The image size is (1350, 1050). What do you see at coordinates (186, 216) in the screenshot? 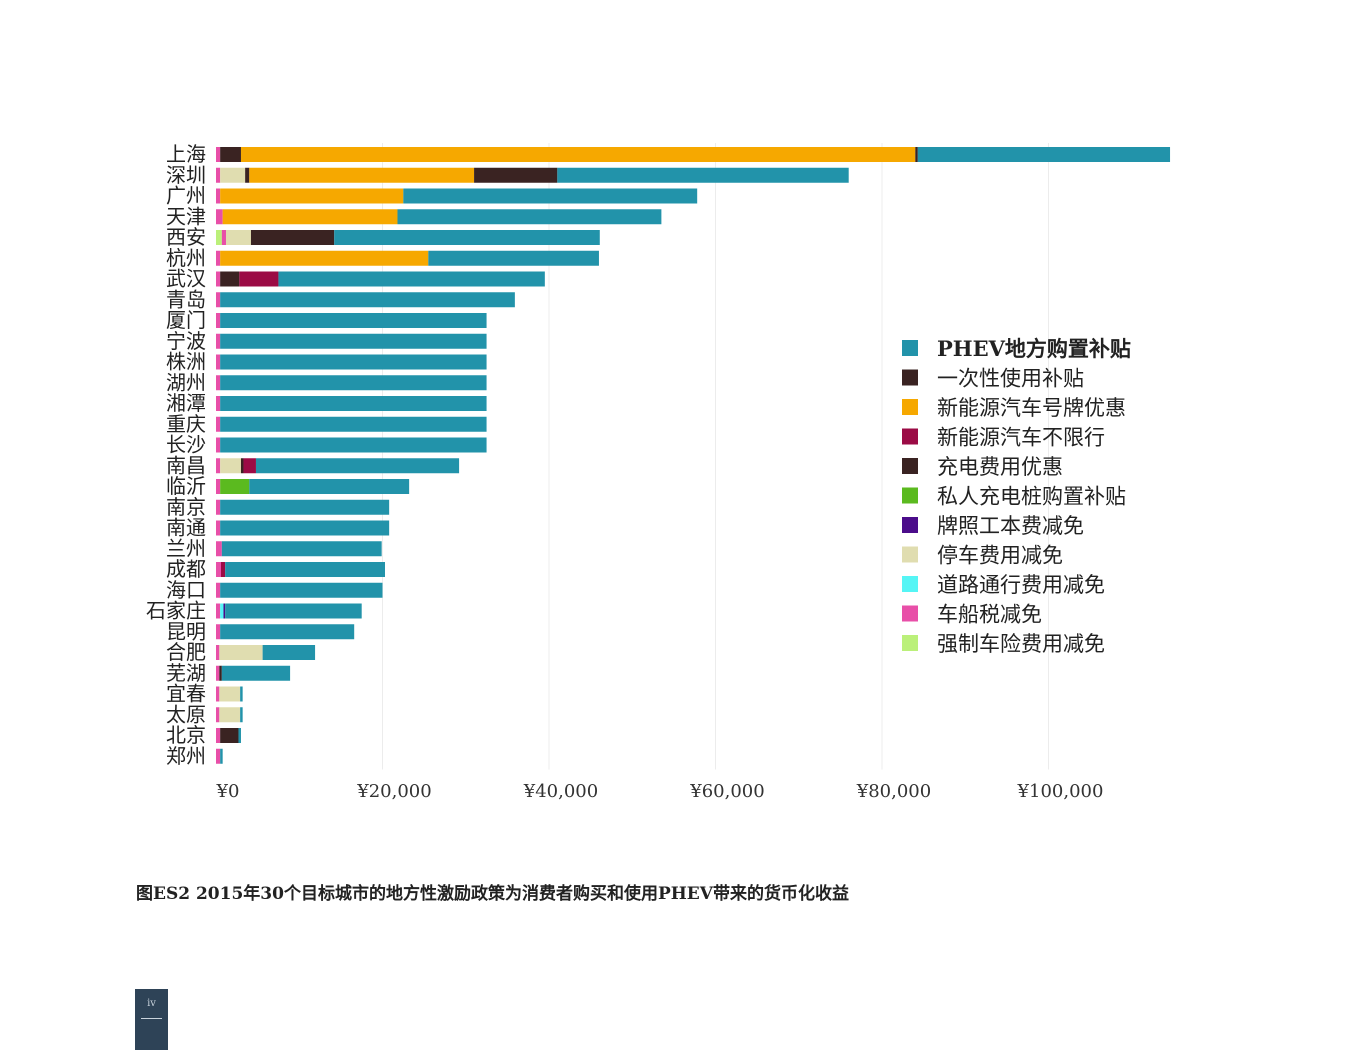
I see `city-label: 天津` at bounding box center [186, 216].